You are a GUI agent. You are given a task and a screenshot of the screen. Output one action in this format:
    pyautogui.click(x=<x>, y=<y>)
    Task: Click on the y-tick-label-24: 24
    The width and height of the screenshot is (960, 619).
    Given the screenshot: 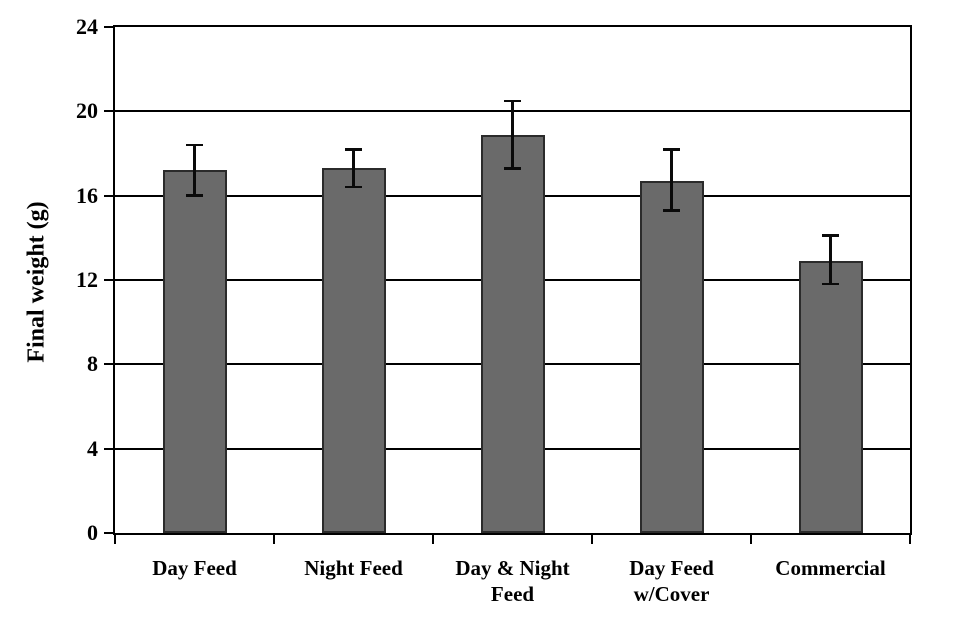 What is the action you would take?
    pyautogui.click(x=87, y=26)
    